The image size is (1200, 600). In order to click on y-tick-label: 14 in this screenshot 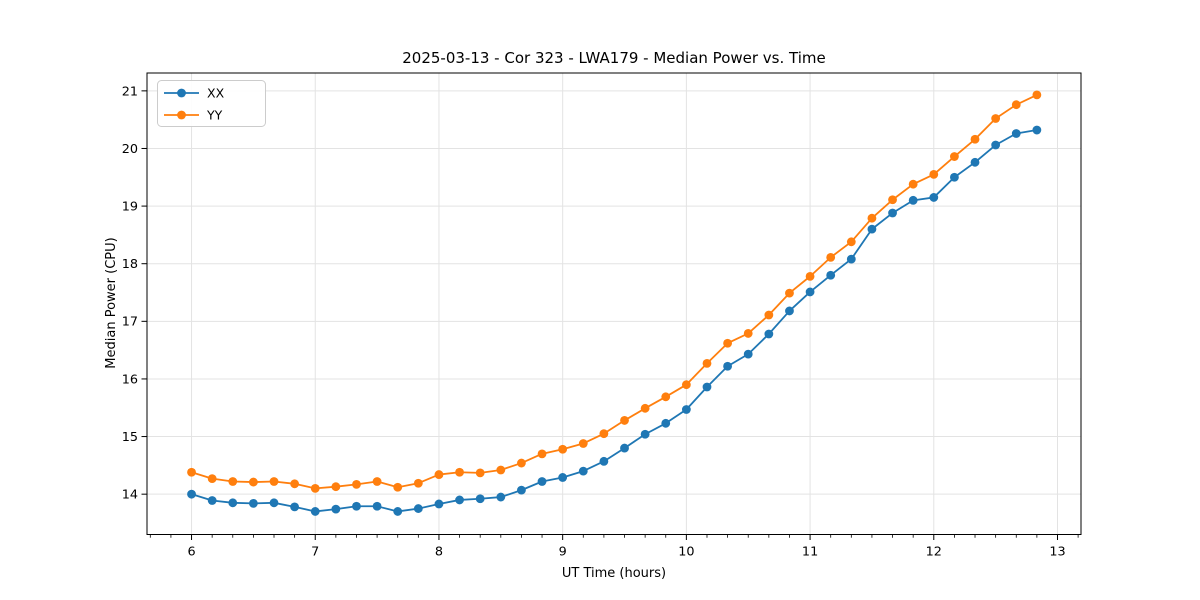, I will do `click(130, 495)`.